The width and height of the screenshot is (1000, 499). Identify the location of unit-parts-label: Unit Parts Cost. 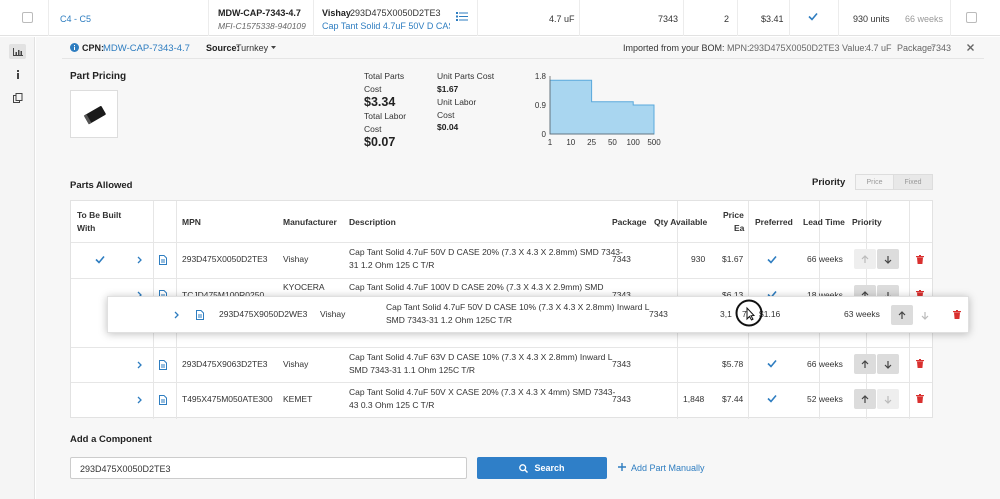
(466, 76).